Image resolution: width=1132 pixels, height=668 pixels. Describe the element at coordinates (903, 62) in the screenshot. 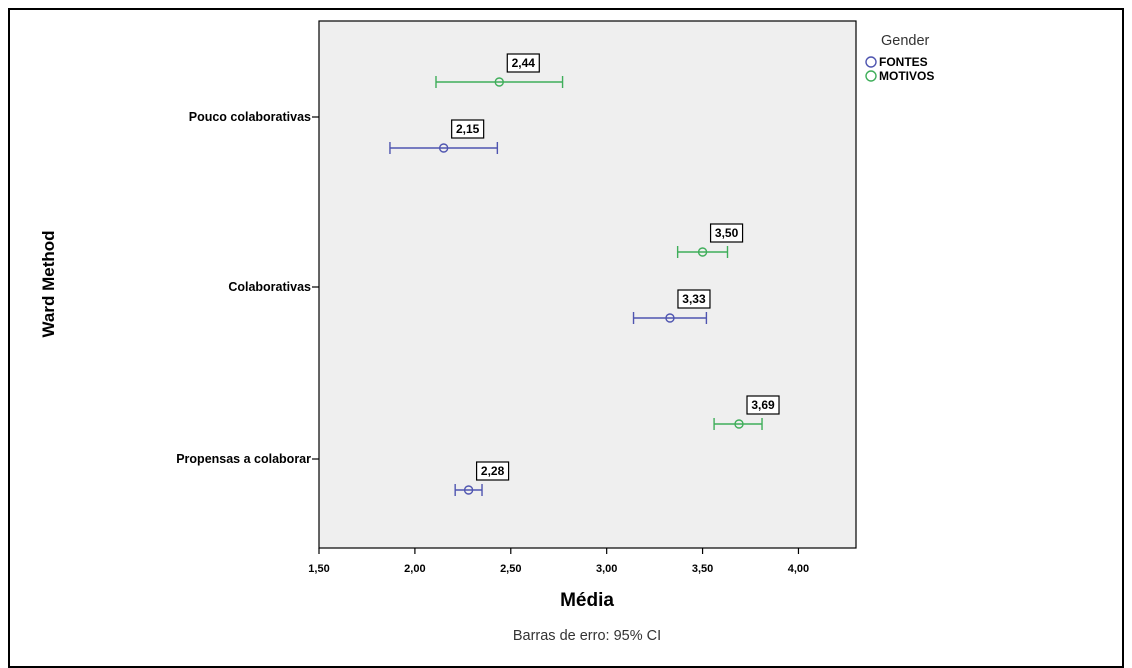

I see `legend-item-label: FONTES` at that location.